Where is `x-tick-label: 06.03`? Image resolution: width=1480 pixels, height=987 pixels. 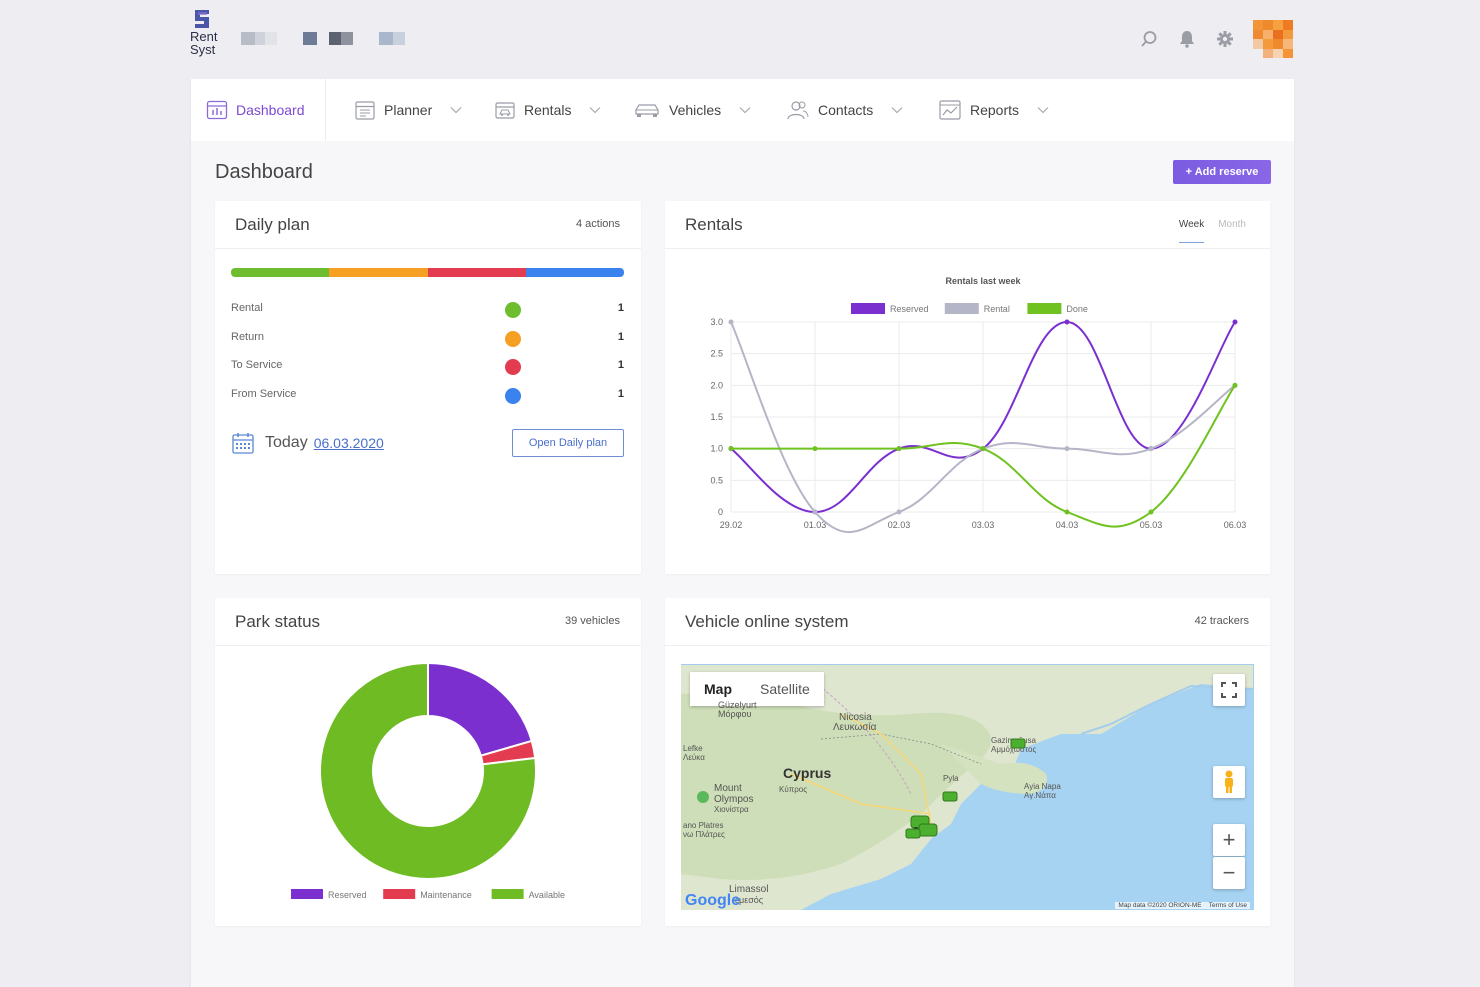 x-tick-label: 06.03 is located at coordinates (1235, 525).